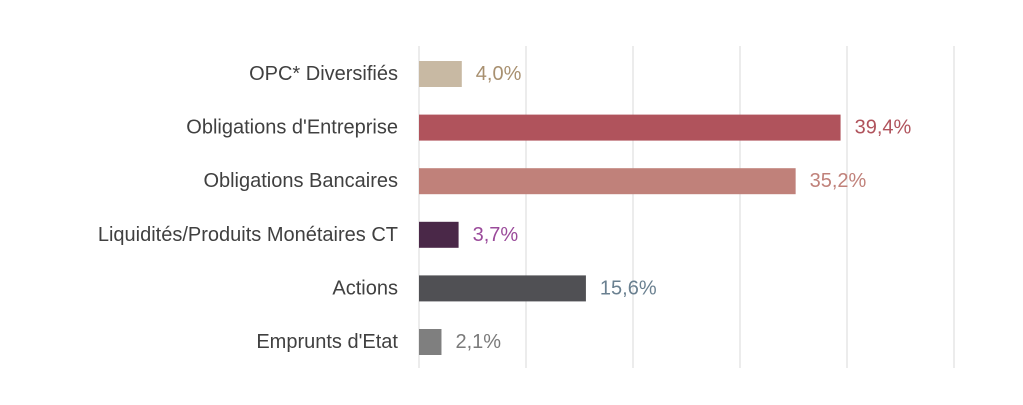  What do you see at coordinates (292, 128) in the screenshot?
I see `category-label-1: Obligations d'Entreprise` at bounding box center [292, 128].